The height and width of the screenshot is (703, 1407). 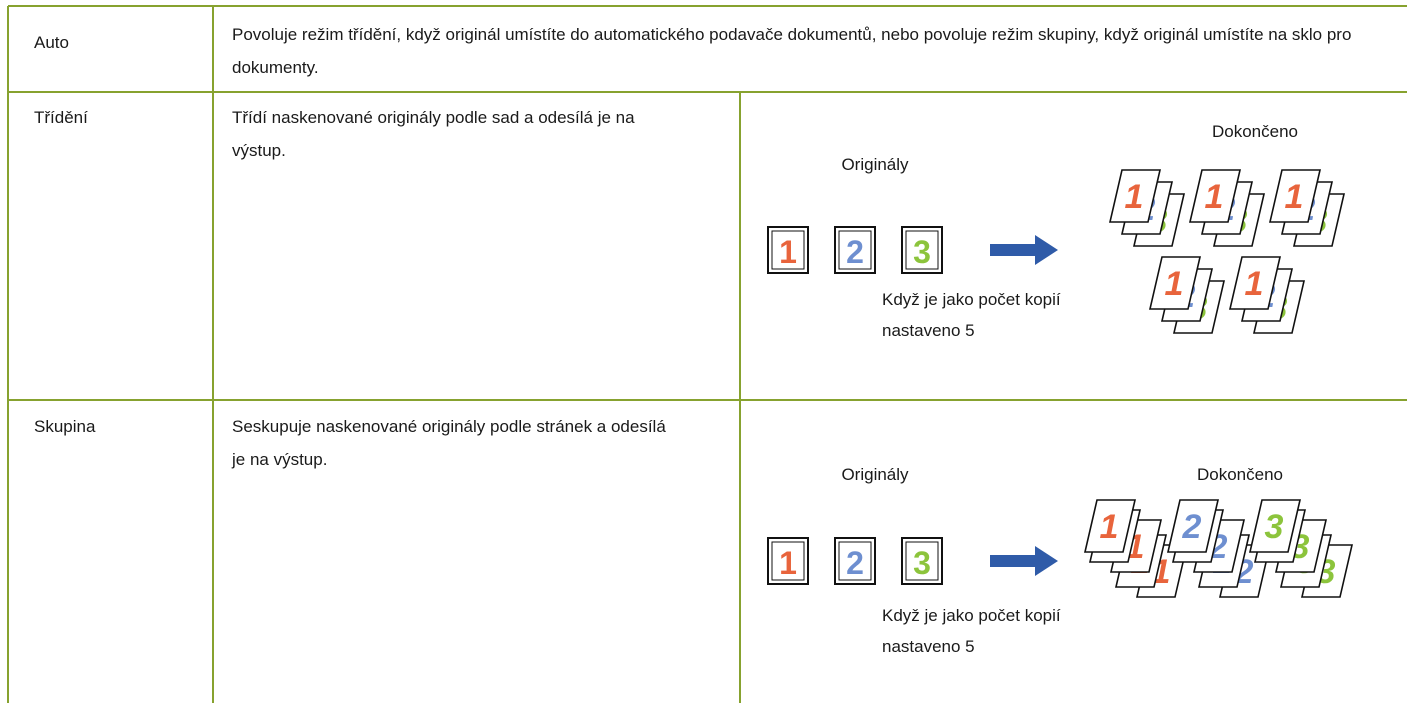 I want to click on page-number: 2, so click(x=1192, y=527).